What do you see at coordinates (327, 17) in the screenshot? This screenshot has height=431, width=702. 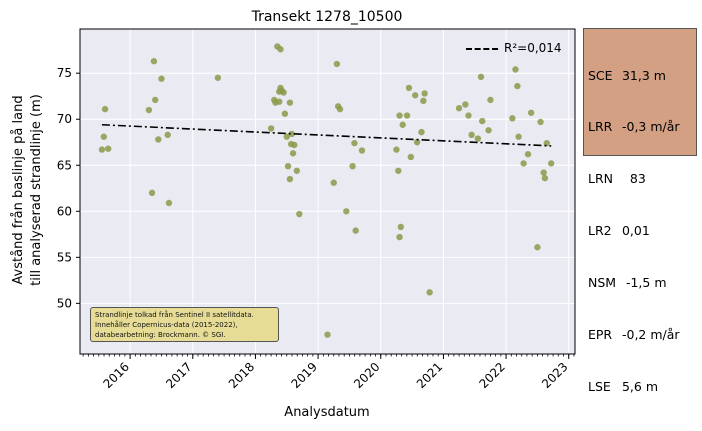 I see `chart-title: Transekt 1278_10500` at bounding box center [327, 17].